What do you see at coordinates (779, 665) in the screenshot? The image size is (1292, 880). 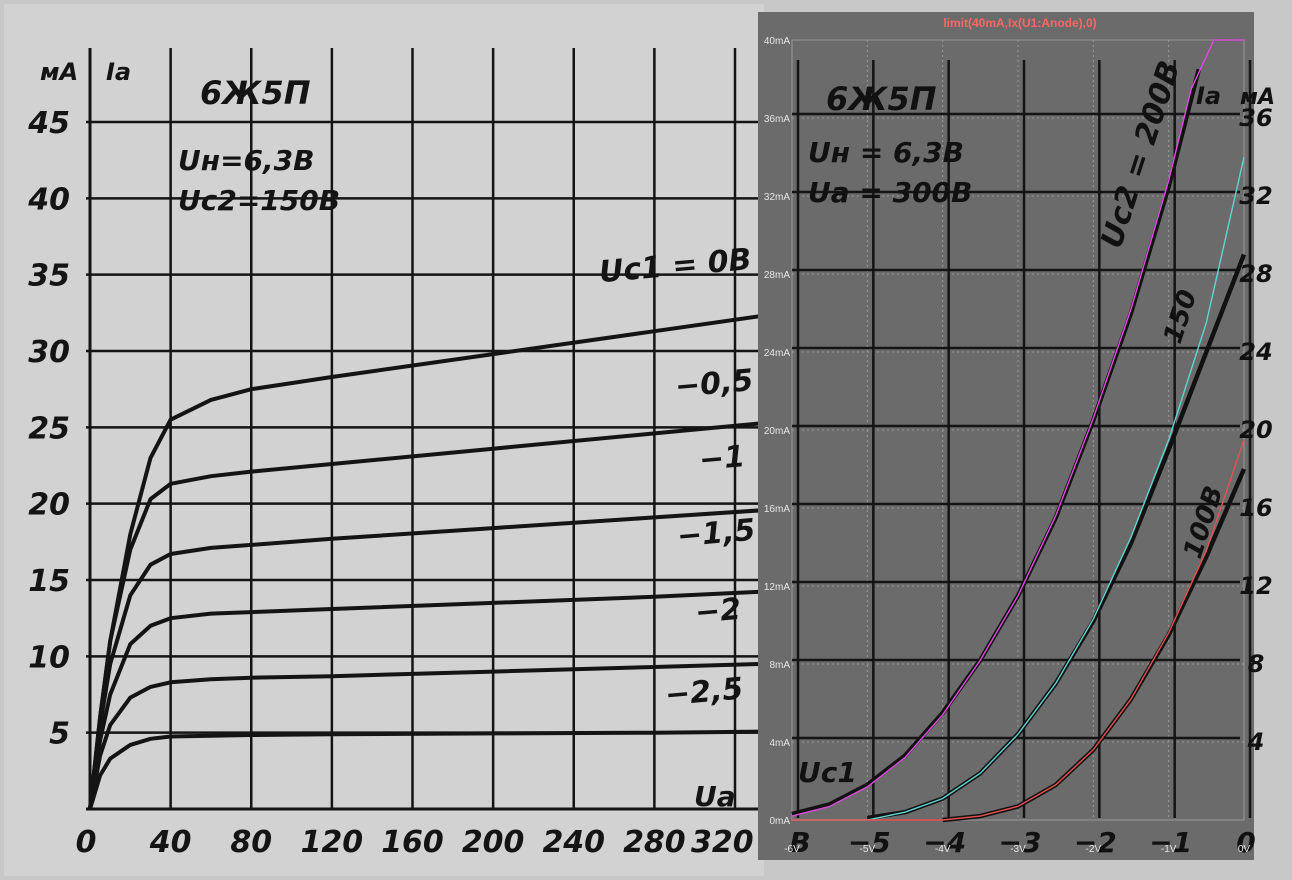 I see `sim-y-tick-label: 8mA` at bounding box center [779, 665].